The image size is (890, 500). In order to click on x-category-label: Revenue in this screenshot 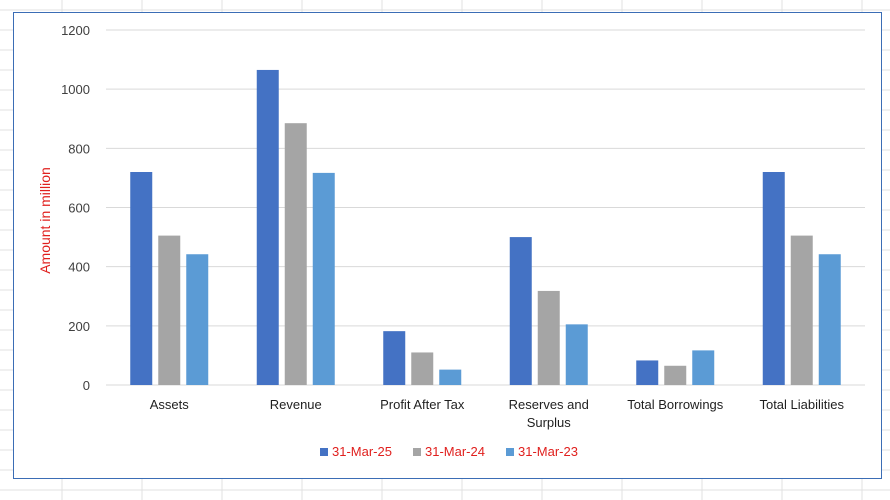, I will do `click(296, 404)`.